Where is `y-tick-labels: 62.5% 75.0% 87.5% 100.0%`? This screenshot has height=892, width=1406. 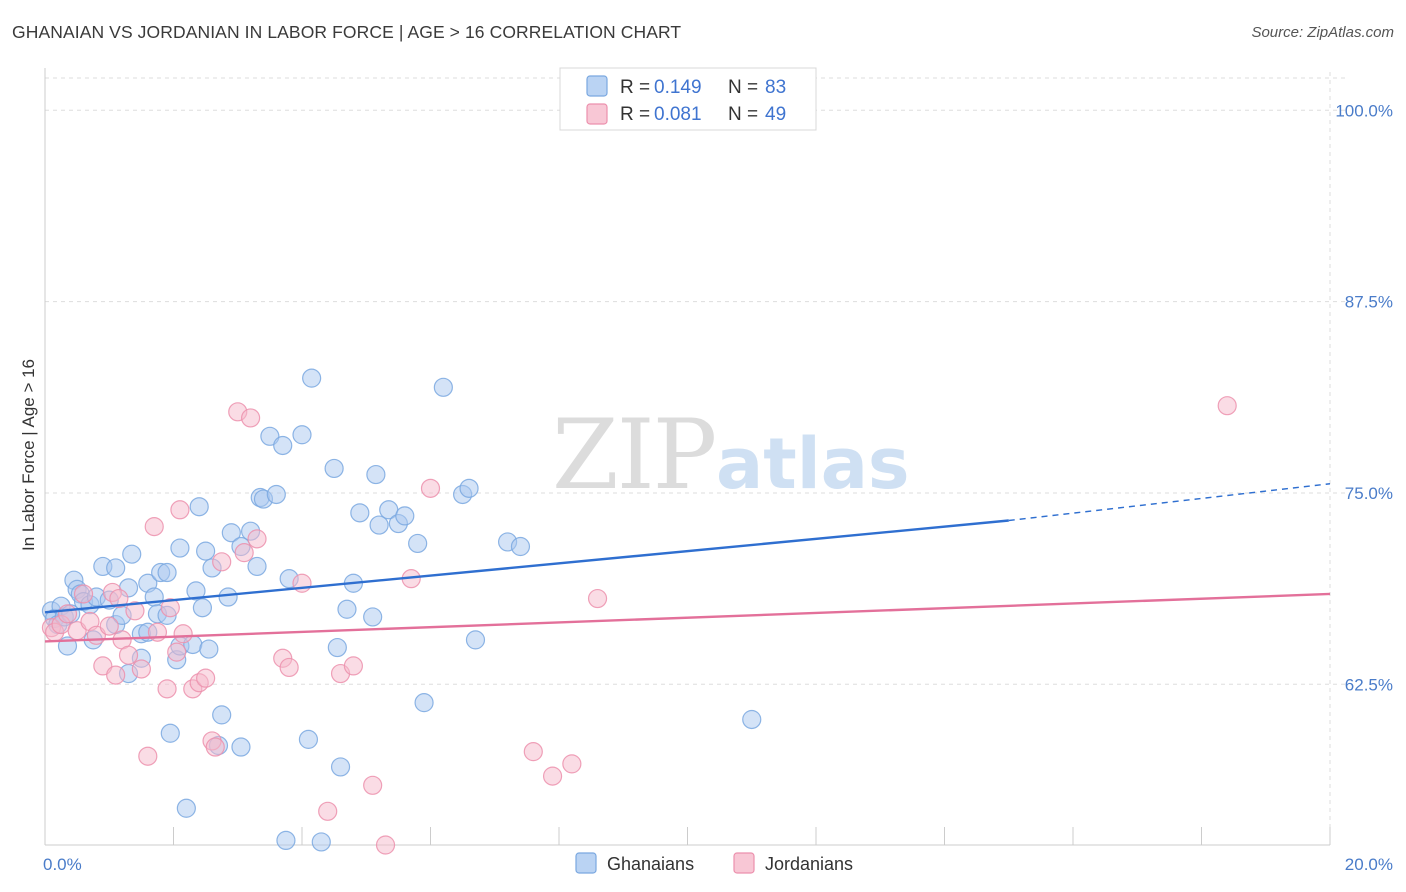
y-tick-labels: 62.5% 75.0% 87.5% 100.0% is located at coordinates (1364, 397).